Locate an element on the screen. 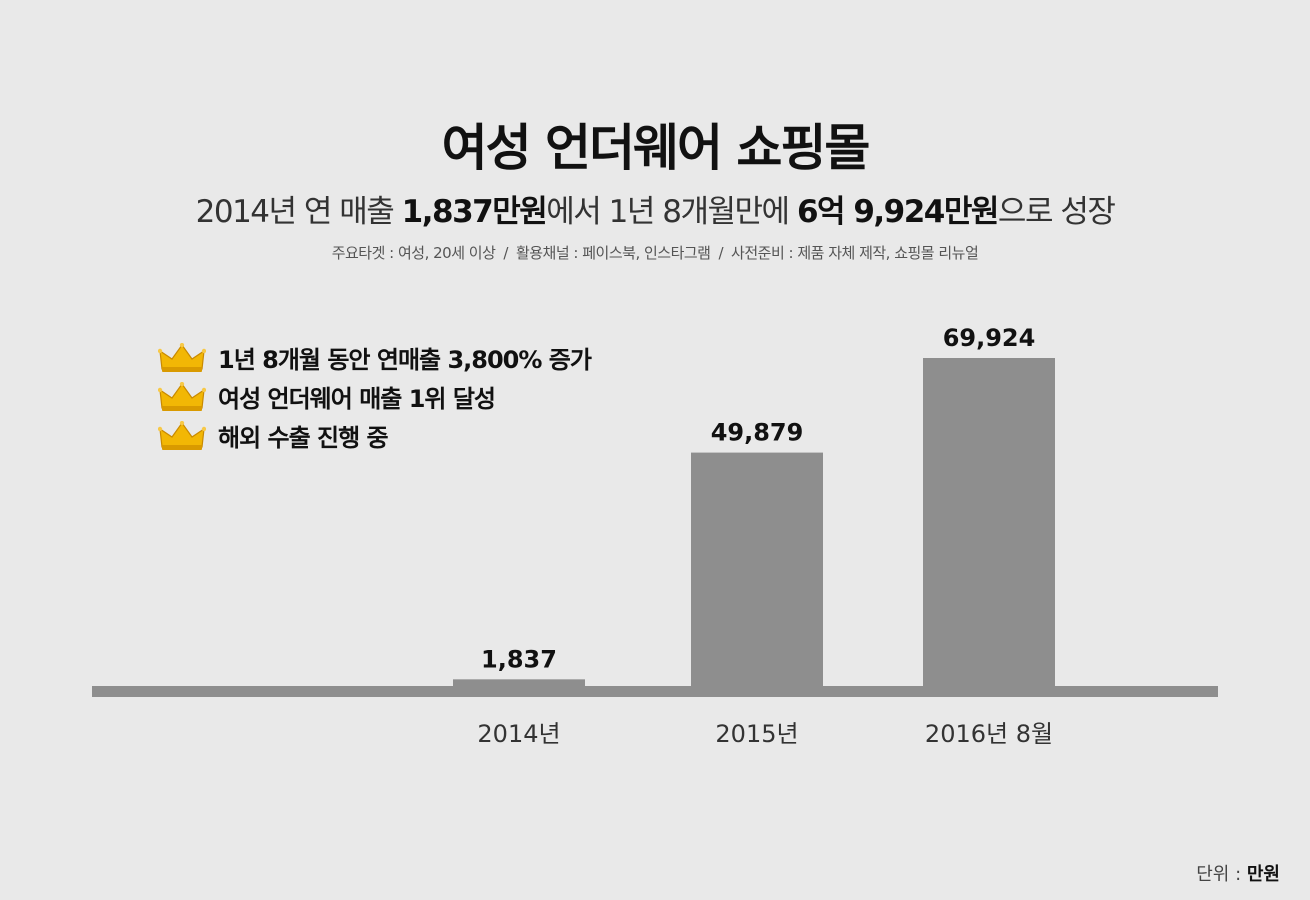  highlight-text: 해외 수출 진행 중 is located at coordinates (303, 438).